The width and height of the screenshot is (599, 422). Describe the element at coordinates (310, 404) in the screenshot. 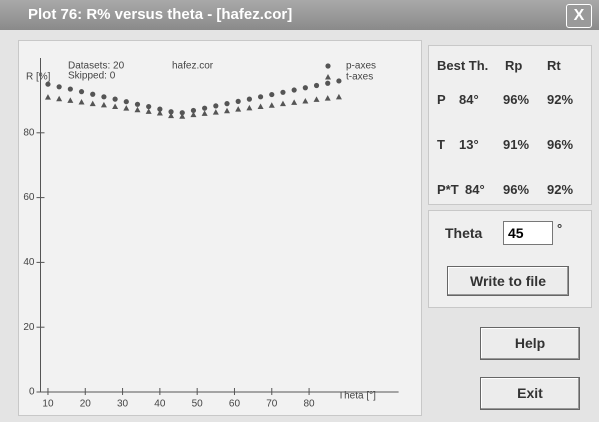

I see `x-tick-label: 80` at that location.